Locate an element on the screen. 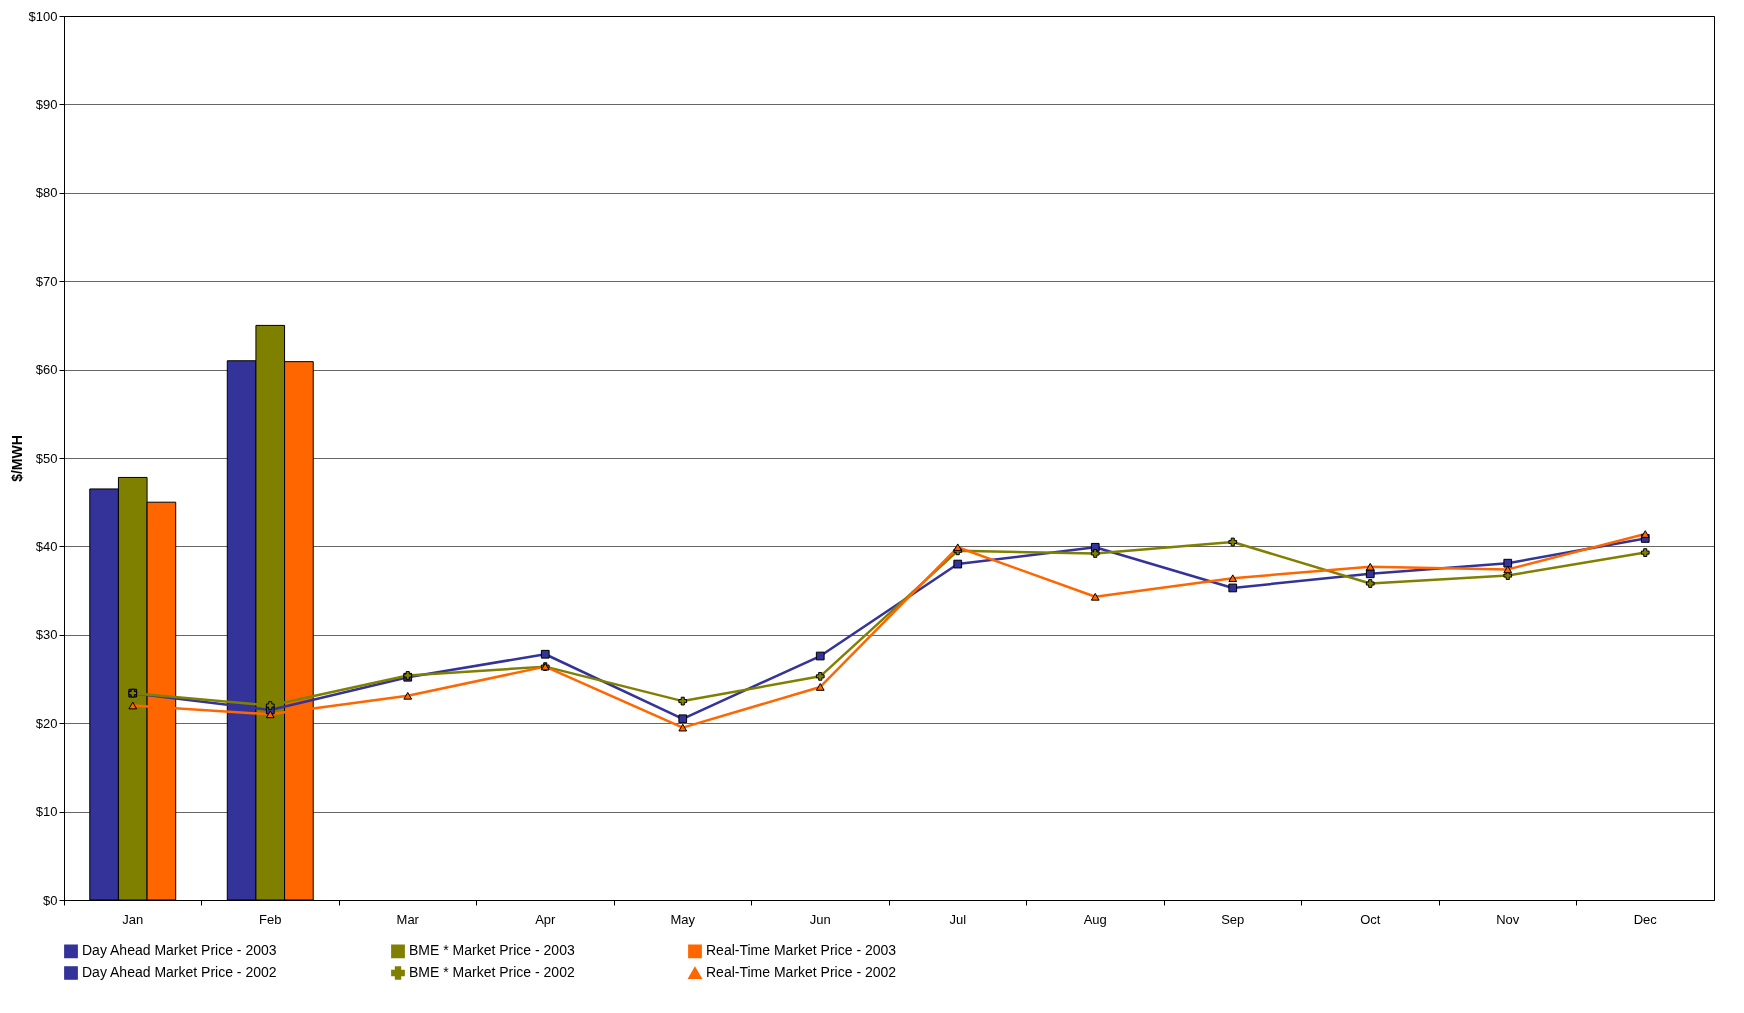 This screenshot has height=1013, width=1744. legend-label: Real-Time Market Price - 2003 is located at coordinates (801, 950).